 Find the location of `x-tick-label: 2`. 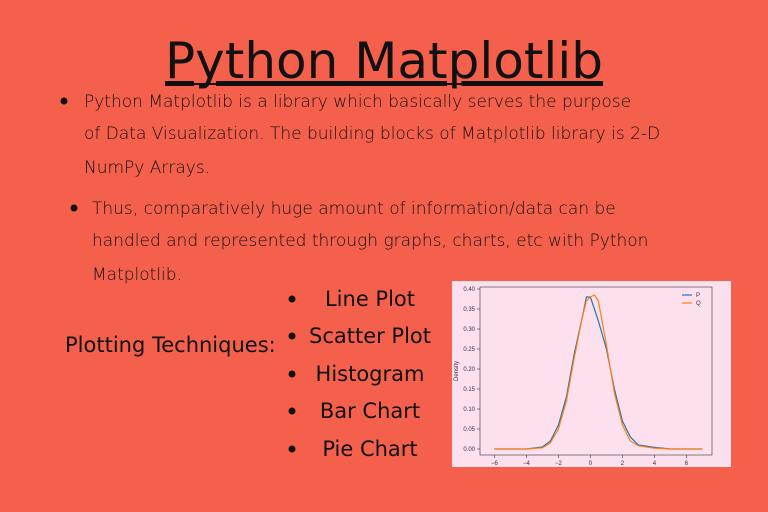

x-tick-label: 2 is located at coordinates (623, 464).